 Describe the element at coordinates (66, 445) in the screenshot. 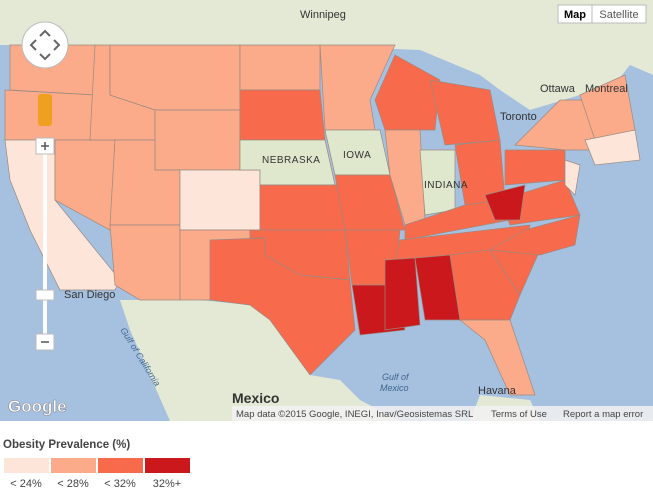

I see `legend-title: Obesity Prevalence (%)` at that location.